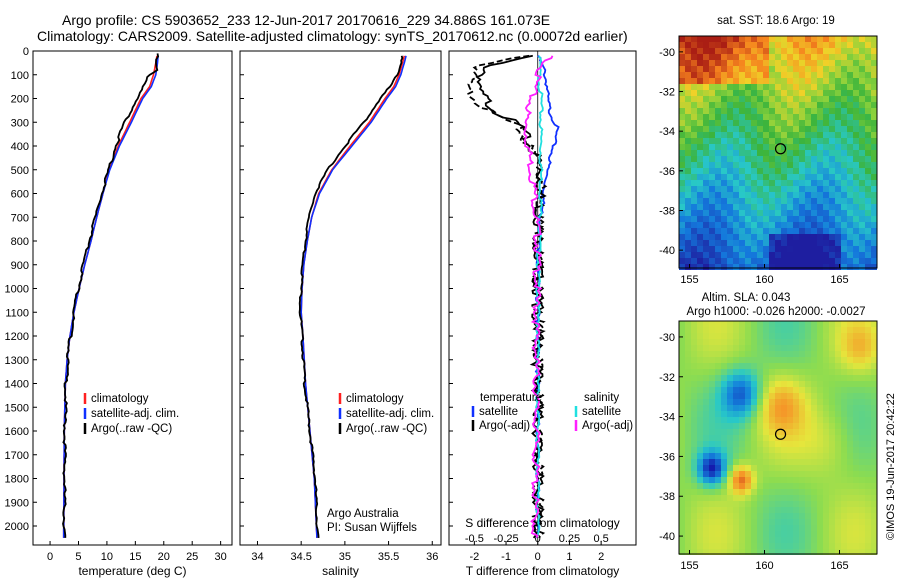 The image size is (900, 580). I want to click on x-tick-label: 10, so click(107, 557).